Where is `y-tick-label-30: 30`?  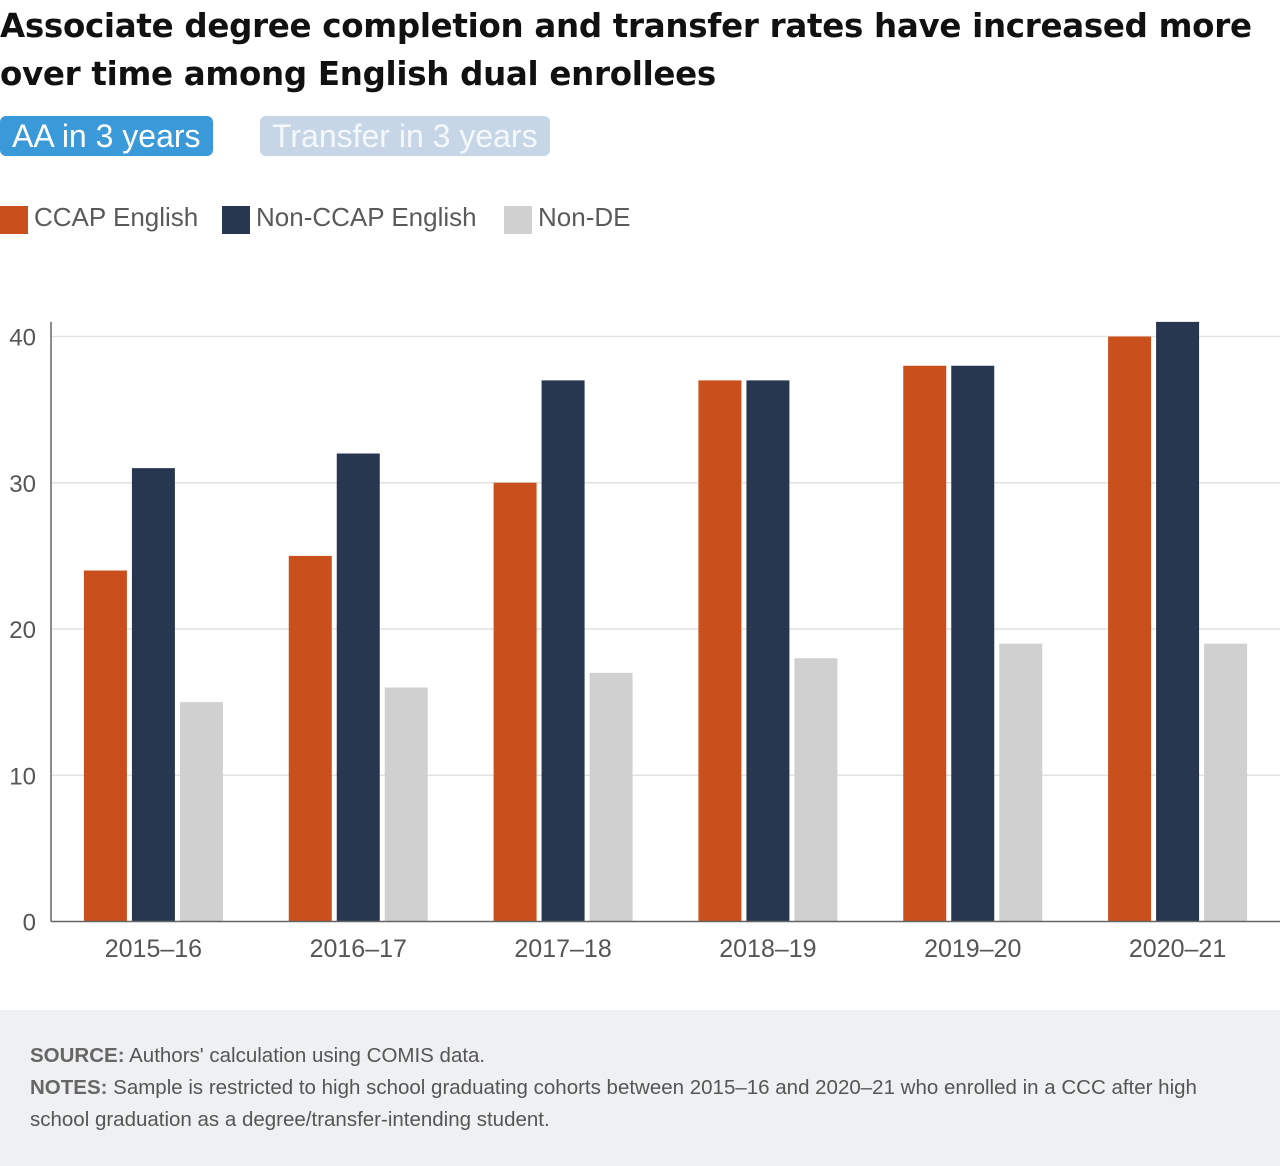
y-tick-label-30: 30 is located at coordinates (22, 484).